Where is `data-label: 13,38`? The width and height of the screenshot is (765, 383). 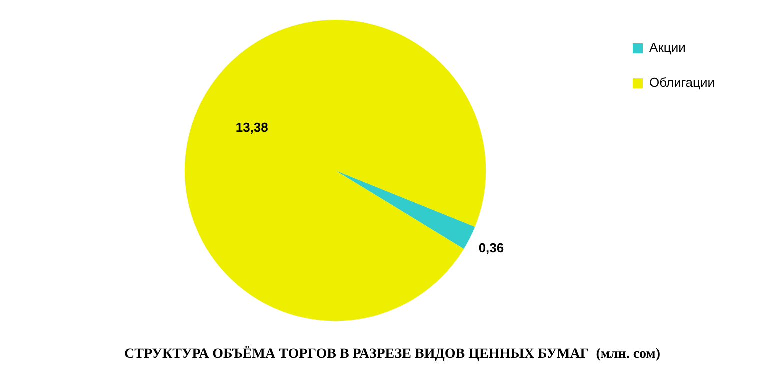
data-label: 13,38 is located at coordinates (252, 128).